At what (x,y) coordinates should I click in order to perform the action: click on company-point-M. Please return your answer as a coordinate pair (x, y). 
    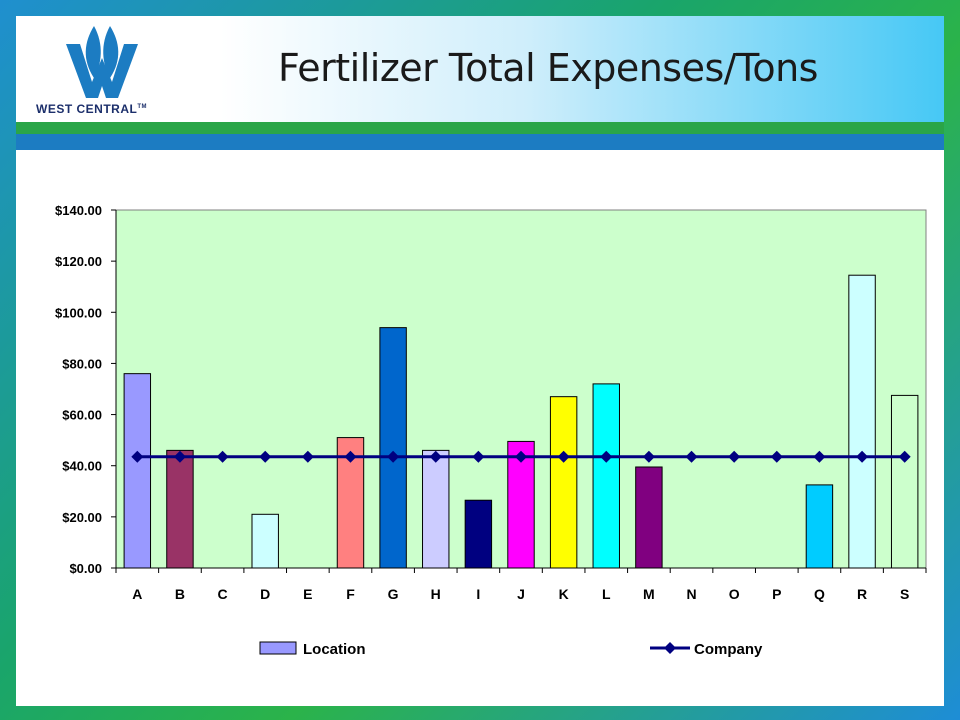
    Looking at the image, I should click on (648, 456).